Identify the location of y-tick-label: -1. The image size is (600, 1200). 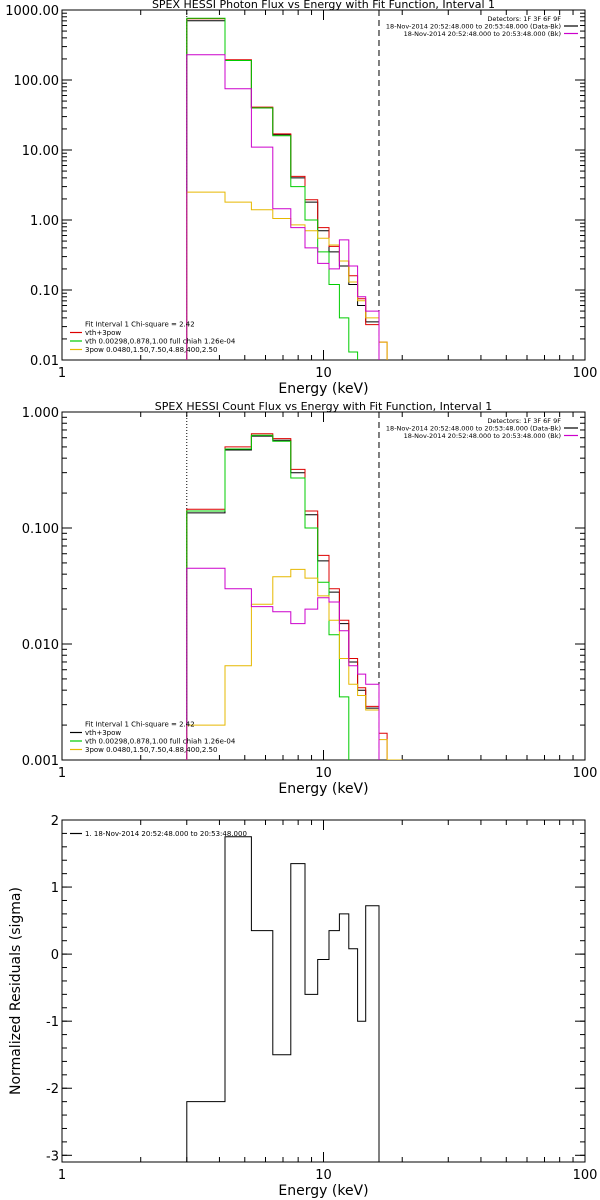
(52, 1022).